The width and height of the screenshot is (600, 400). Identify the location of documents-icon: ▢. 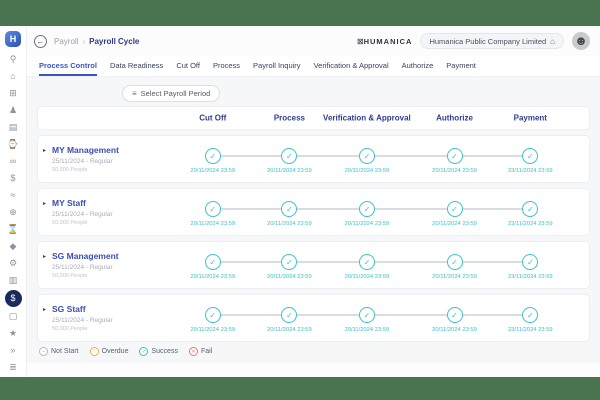
(13, 316).